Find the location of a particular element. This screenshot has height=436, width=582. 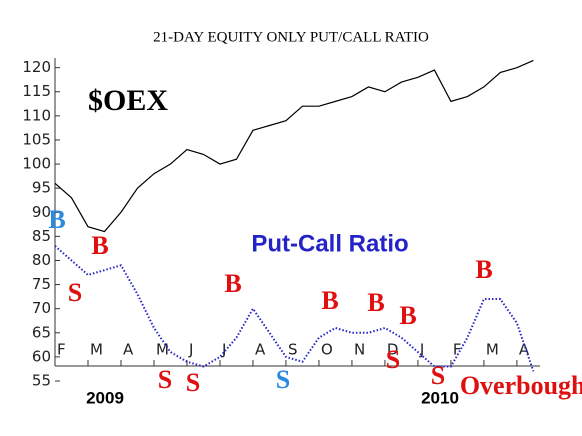

series-label: $OEX is located at coordinates (128, 100).